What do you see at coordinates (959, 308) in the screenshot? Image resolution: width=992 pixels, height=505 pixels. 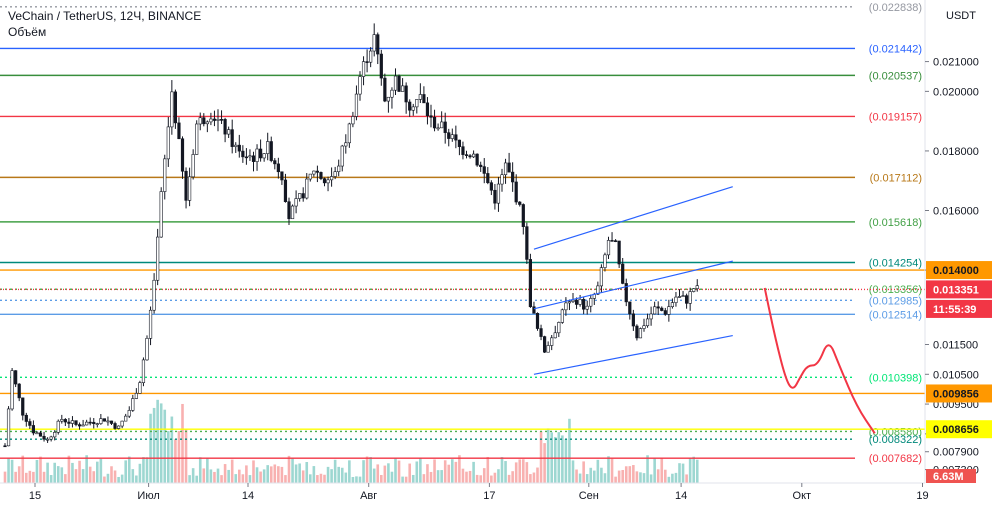 I see `price-tag-bg` at bounding box center [959, 308].